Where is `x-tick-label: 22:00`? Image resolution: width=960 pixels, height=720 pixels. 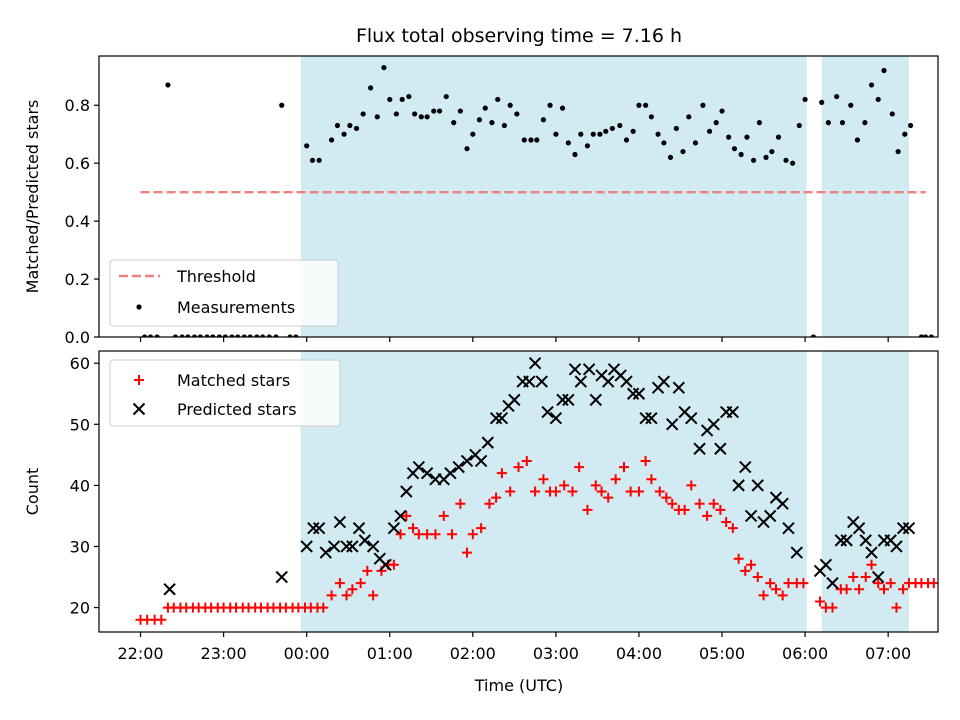
x-tick-label: 22:00 is located at coordinates (140, 653).